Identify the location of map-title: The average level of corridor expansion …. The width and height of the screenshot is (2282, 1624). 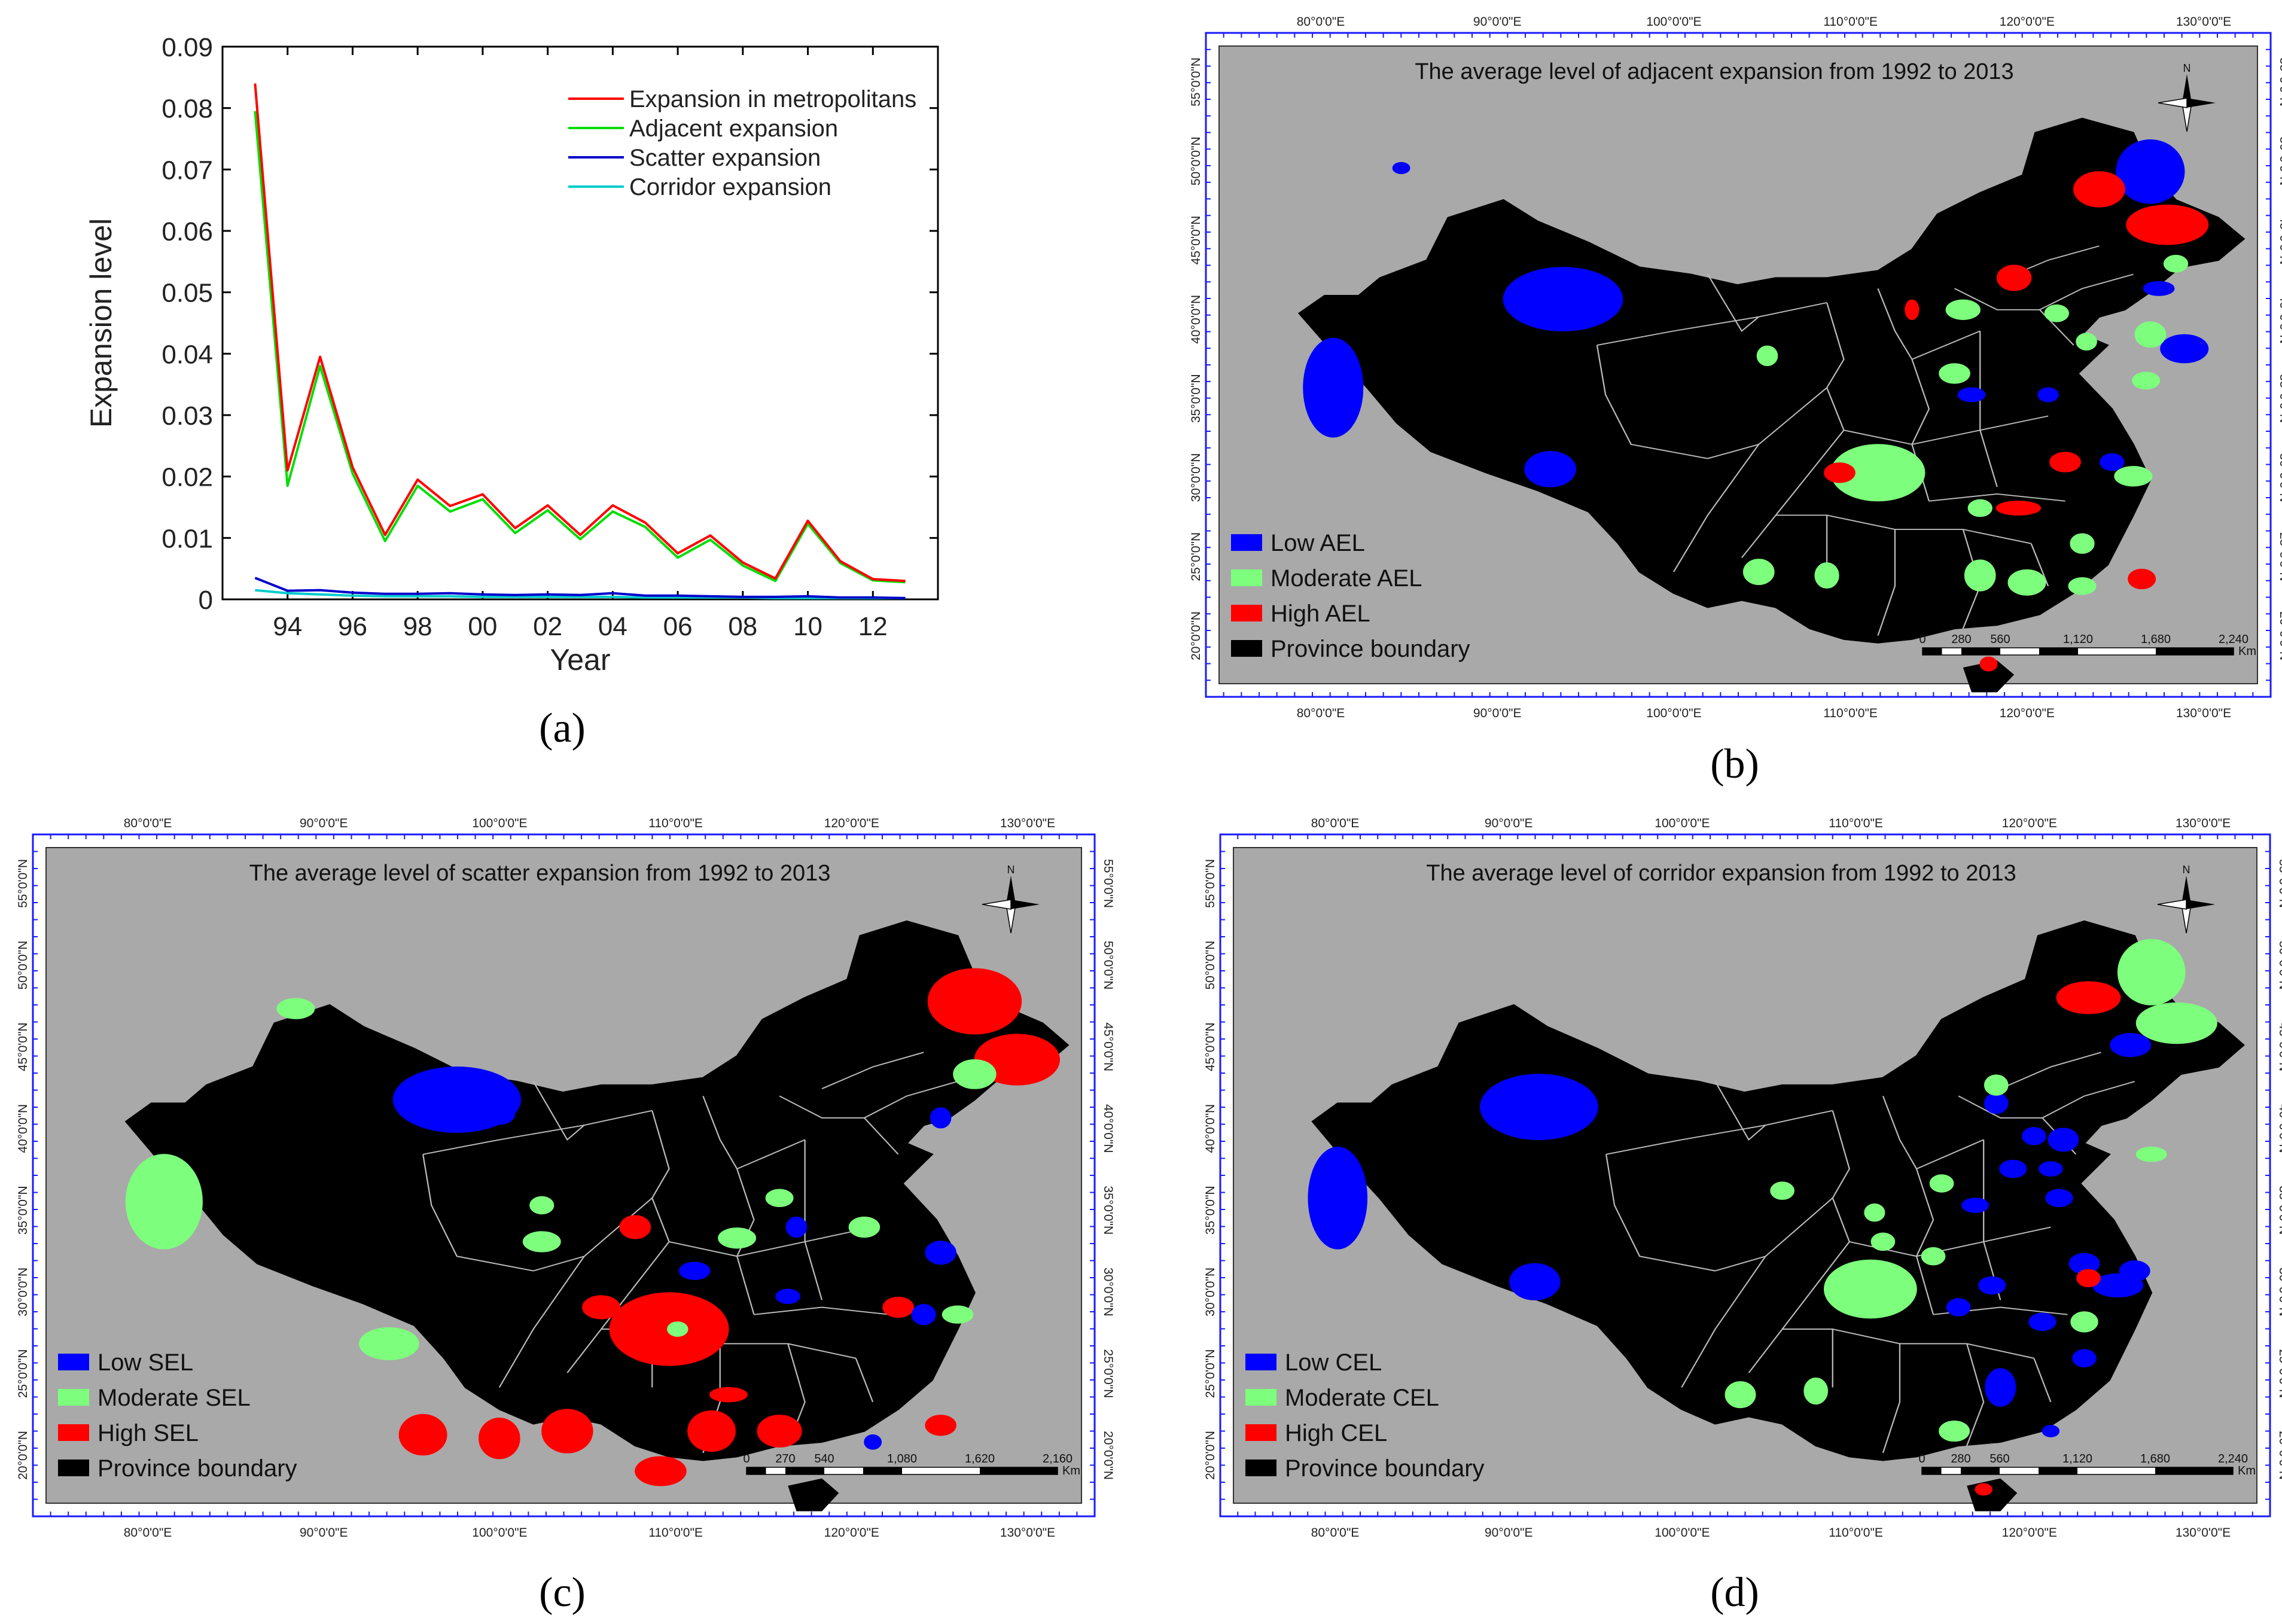
(1721, 874).